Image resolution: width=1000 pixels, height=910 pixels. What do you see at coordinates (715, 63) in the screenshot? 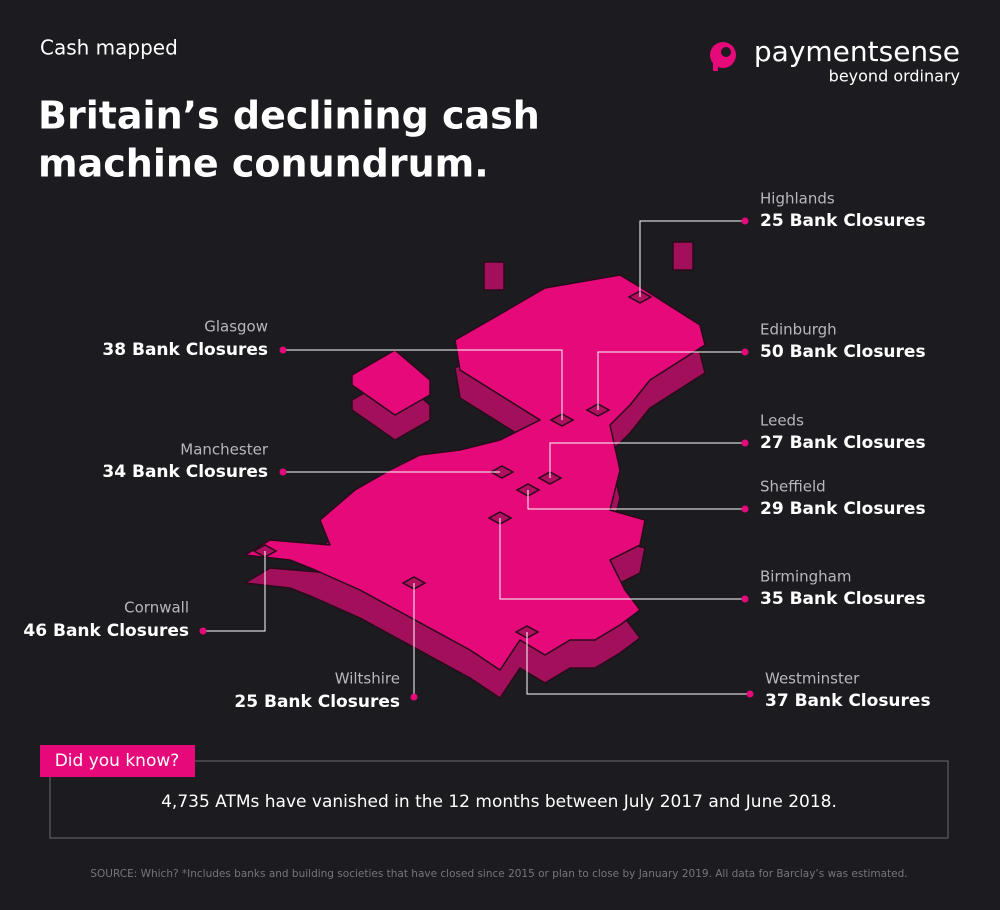
I see `logo-icon-stem` at bounding box center [715, 63].